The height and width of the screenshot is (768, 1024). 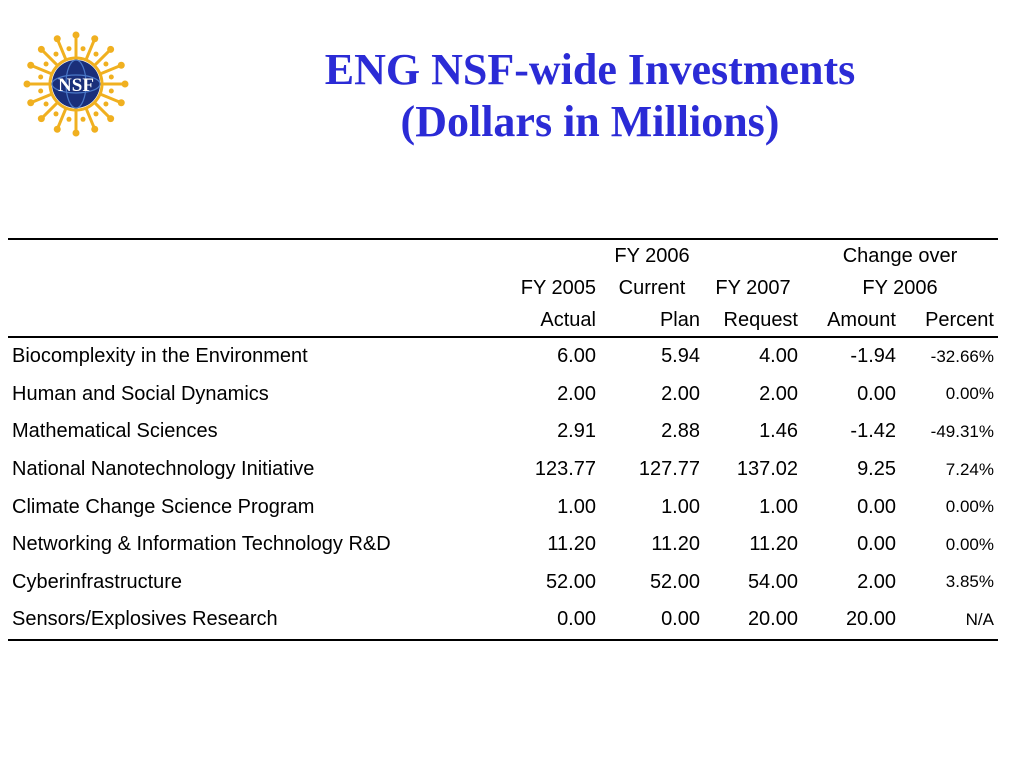 I want to click on nsf-seal-icon: NSF, so click(x=76, y=84).